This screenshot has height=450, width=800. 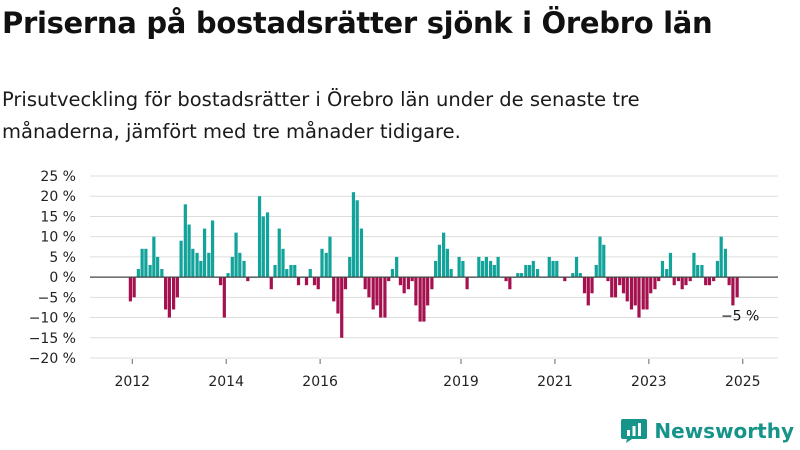 I want to click on y-tick-label: −10 %, so click(x=52, y=319).